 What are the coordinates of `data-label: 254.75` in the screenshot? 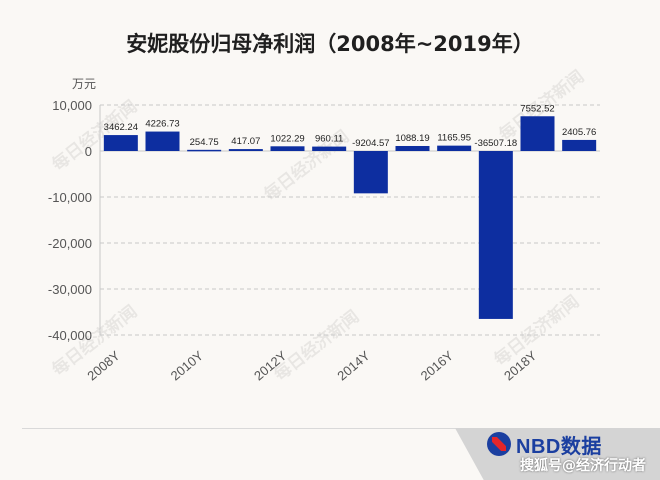 It's located at (204, 142).